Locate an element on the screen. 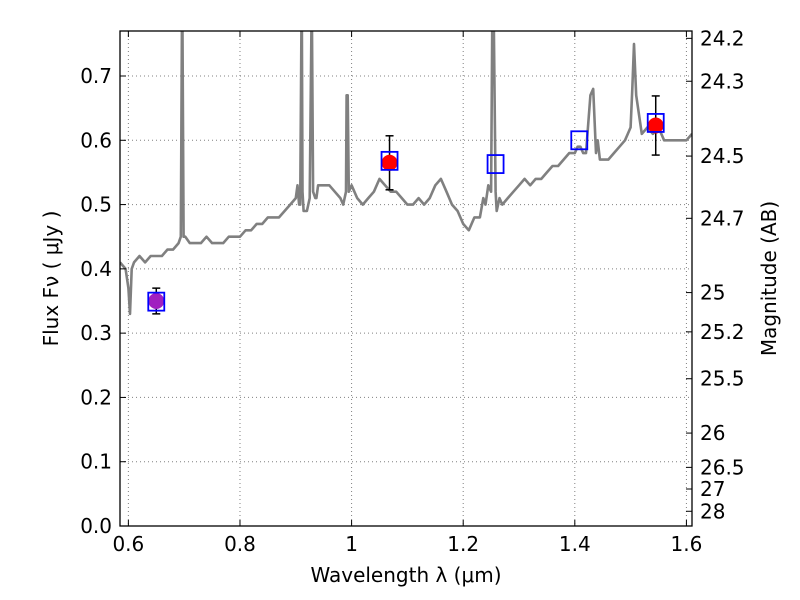  y-tick-label: 0.4 is located at coordinates (96, 269).